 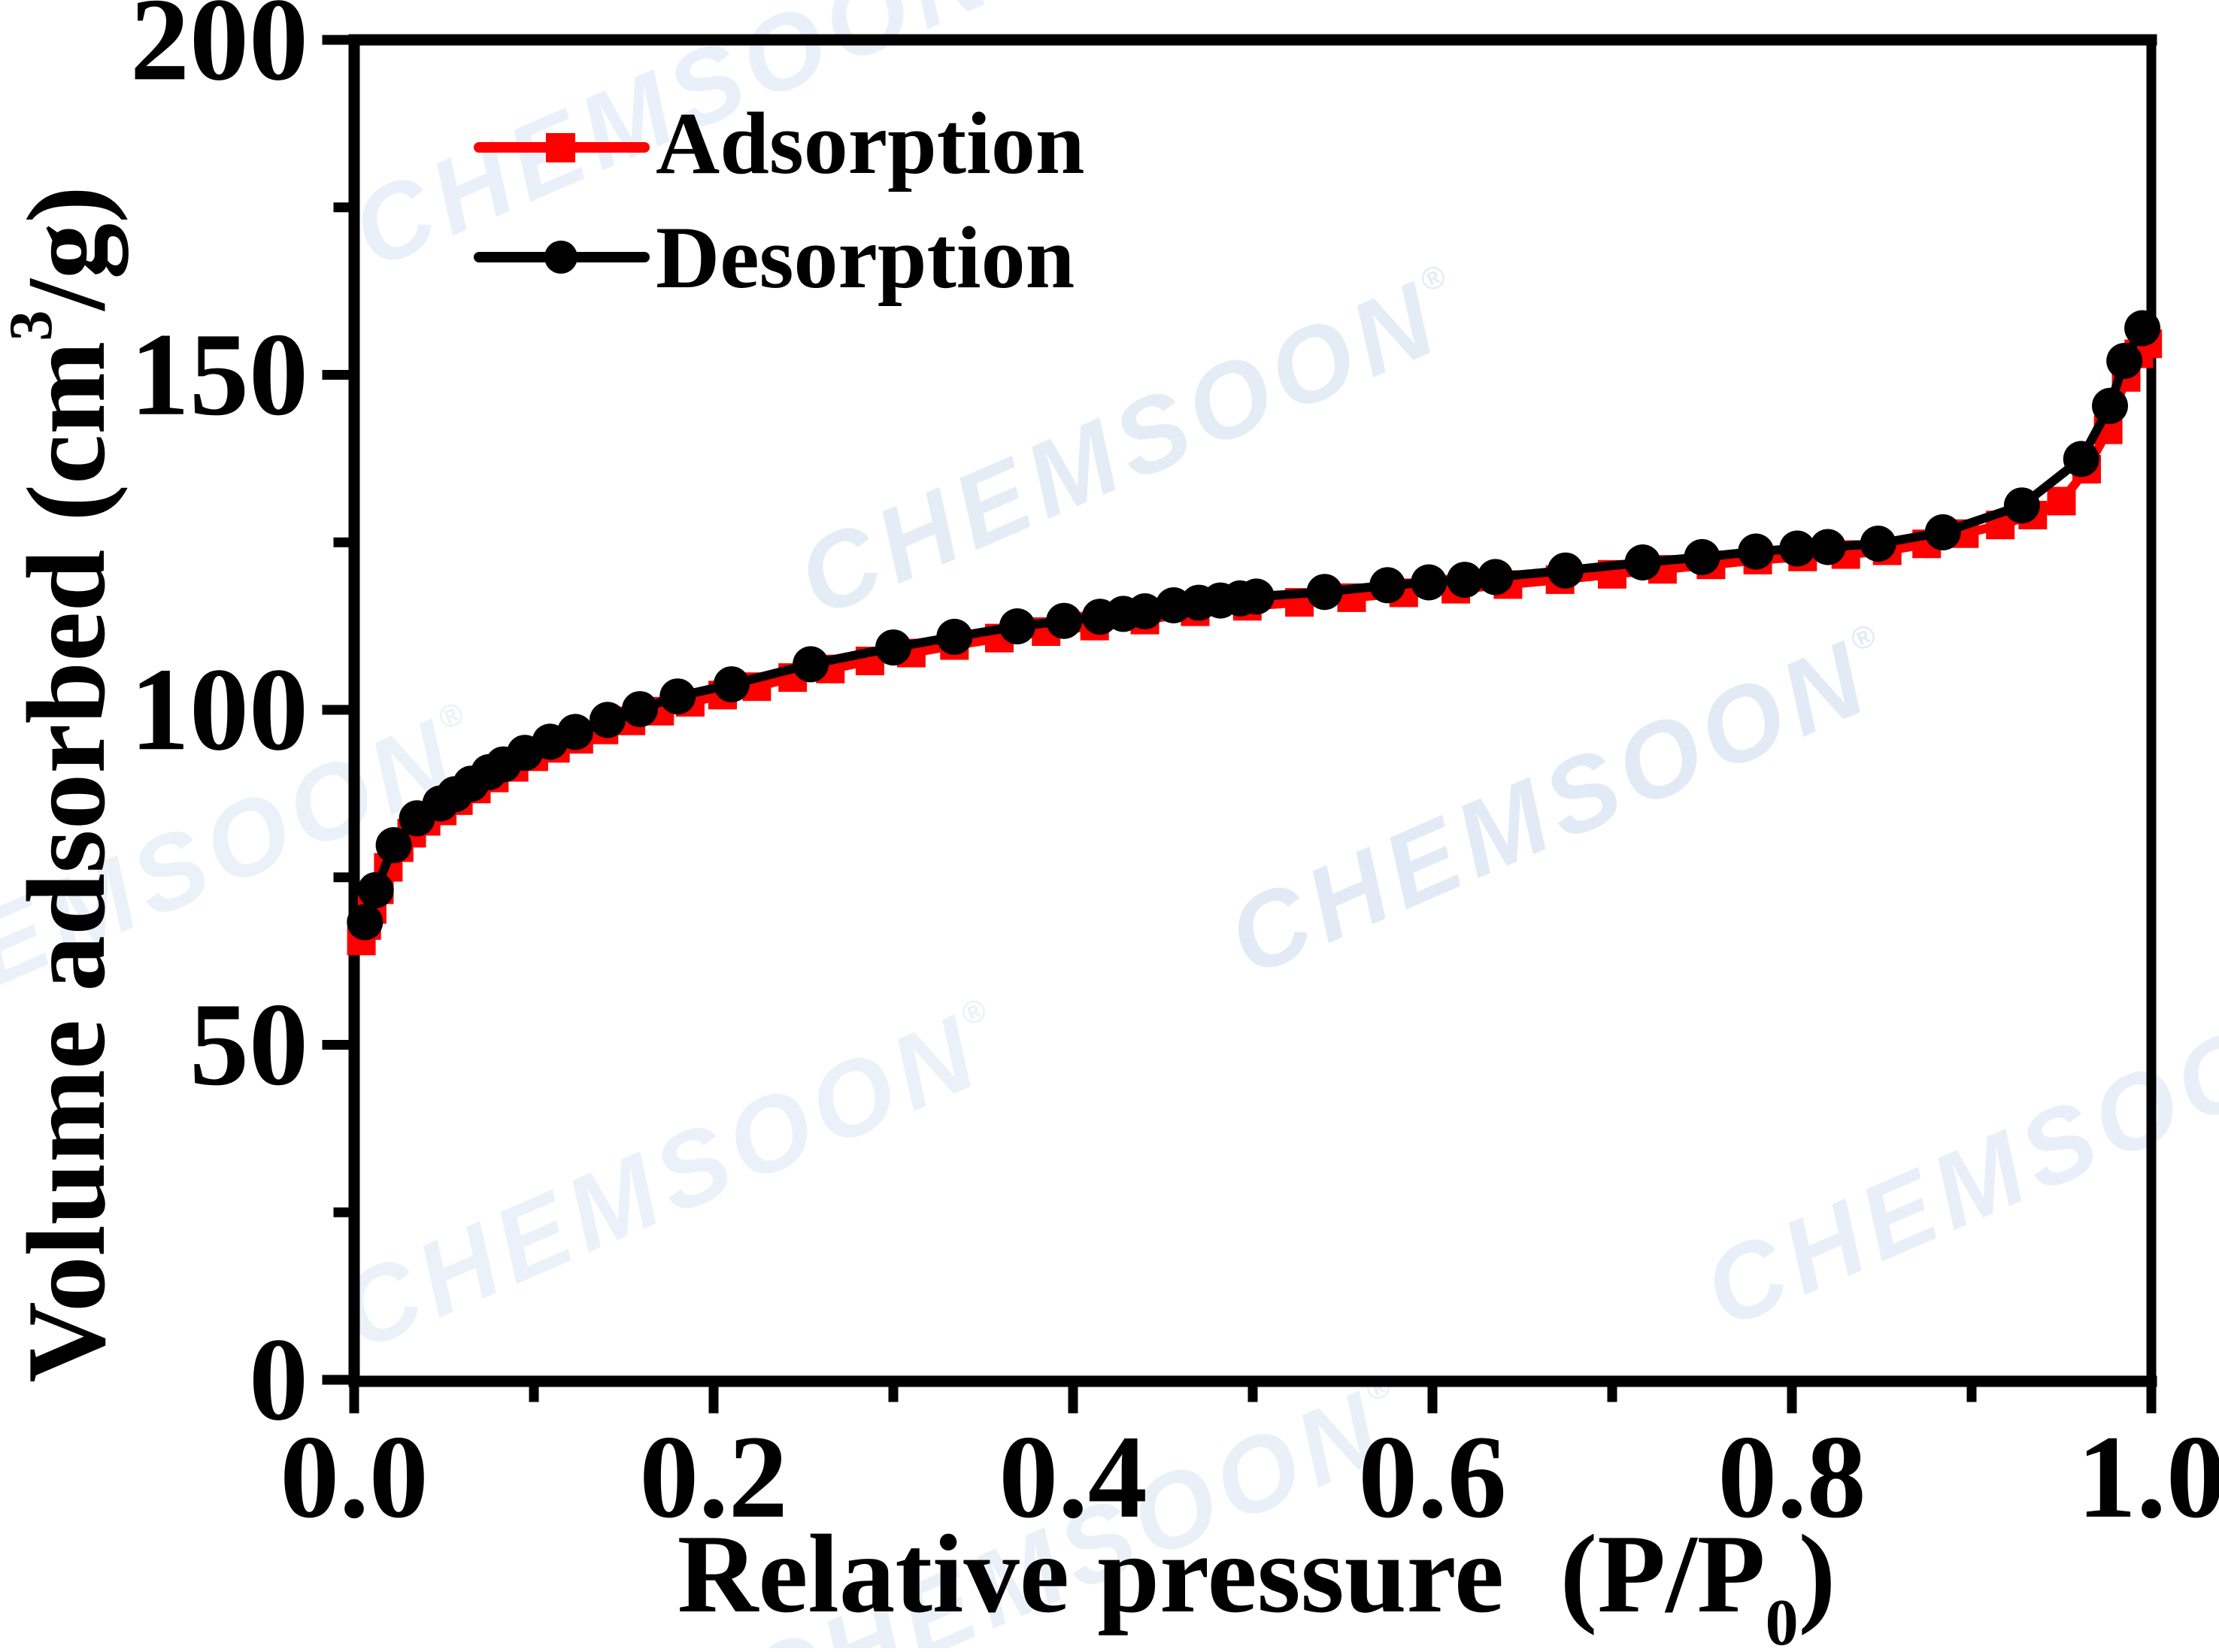 I want to click on svg-text: Desorption, so click(x=866, y=257).